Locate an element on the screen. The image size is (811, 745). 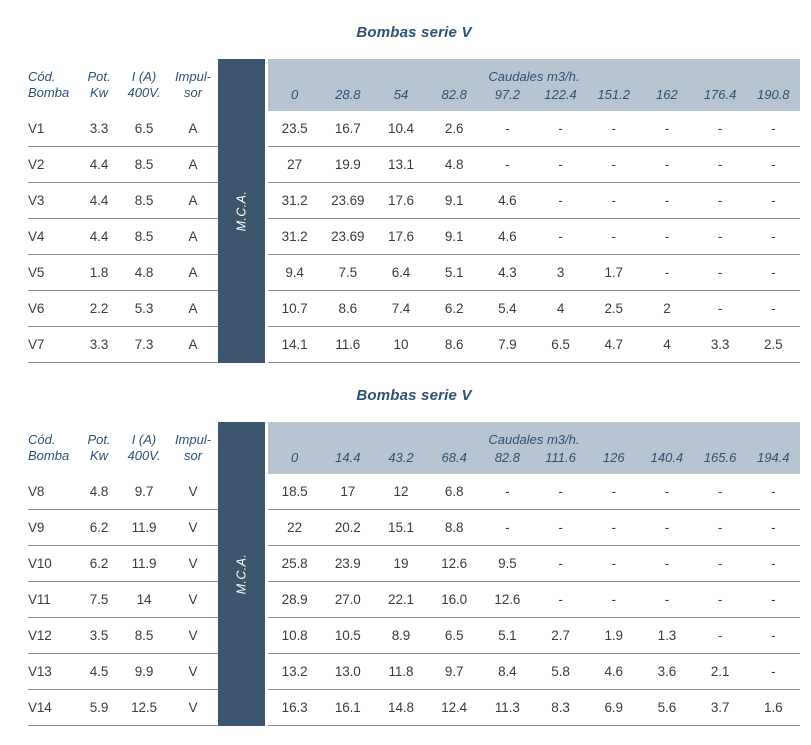
flow-column-value: 194.4 is located at coordinates (773, 457).